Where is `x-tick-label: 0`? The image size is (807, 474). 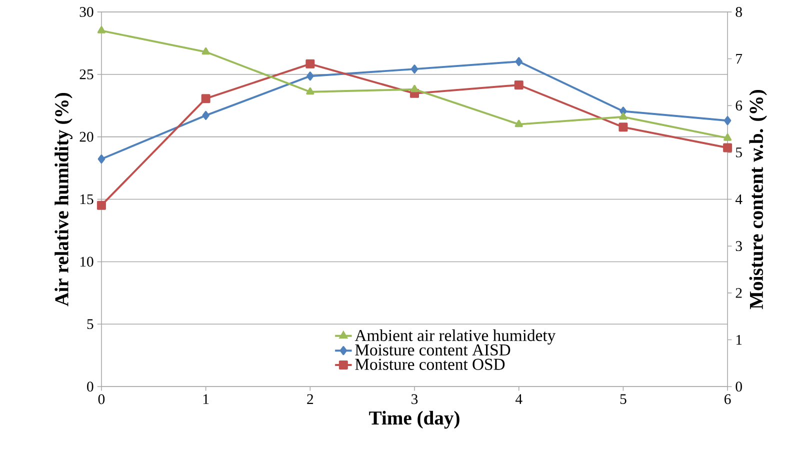
x-tick-label: 0 is located at coordinates (101, 399).